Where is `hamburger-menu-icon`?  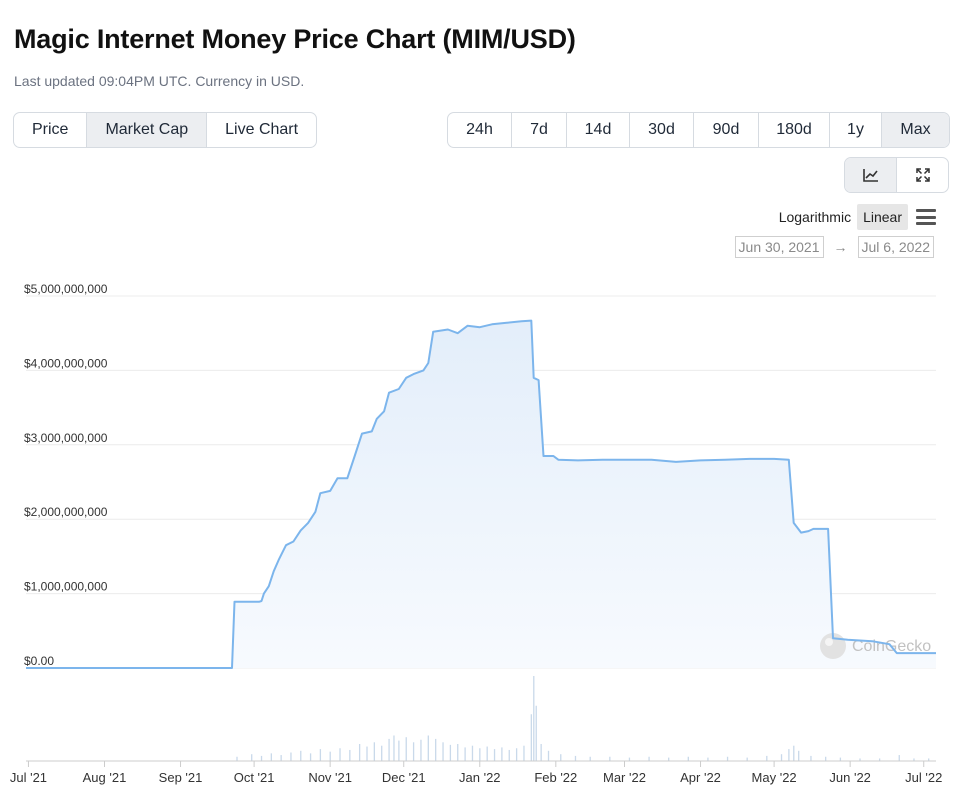 hamburger-menu-icon is located at coordinates (926, 217).